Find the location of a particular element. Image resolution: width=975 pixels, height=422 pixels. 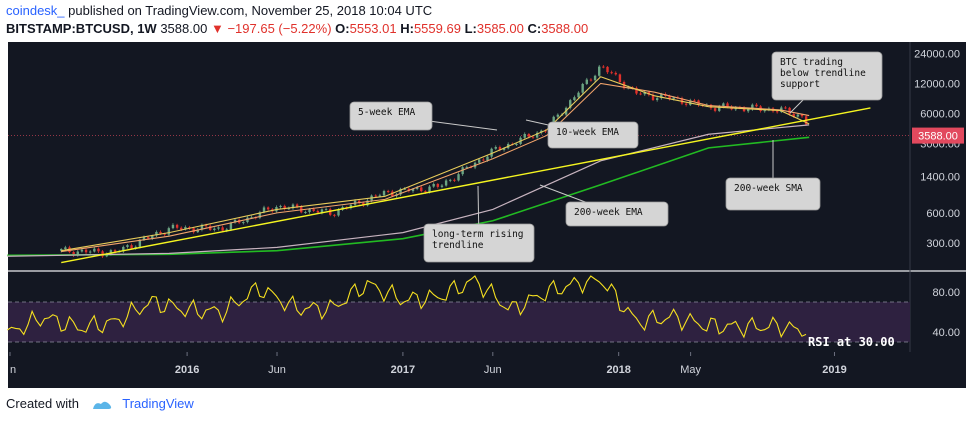

last-price: 3588.00 is located at coordinates (184, 28).